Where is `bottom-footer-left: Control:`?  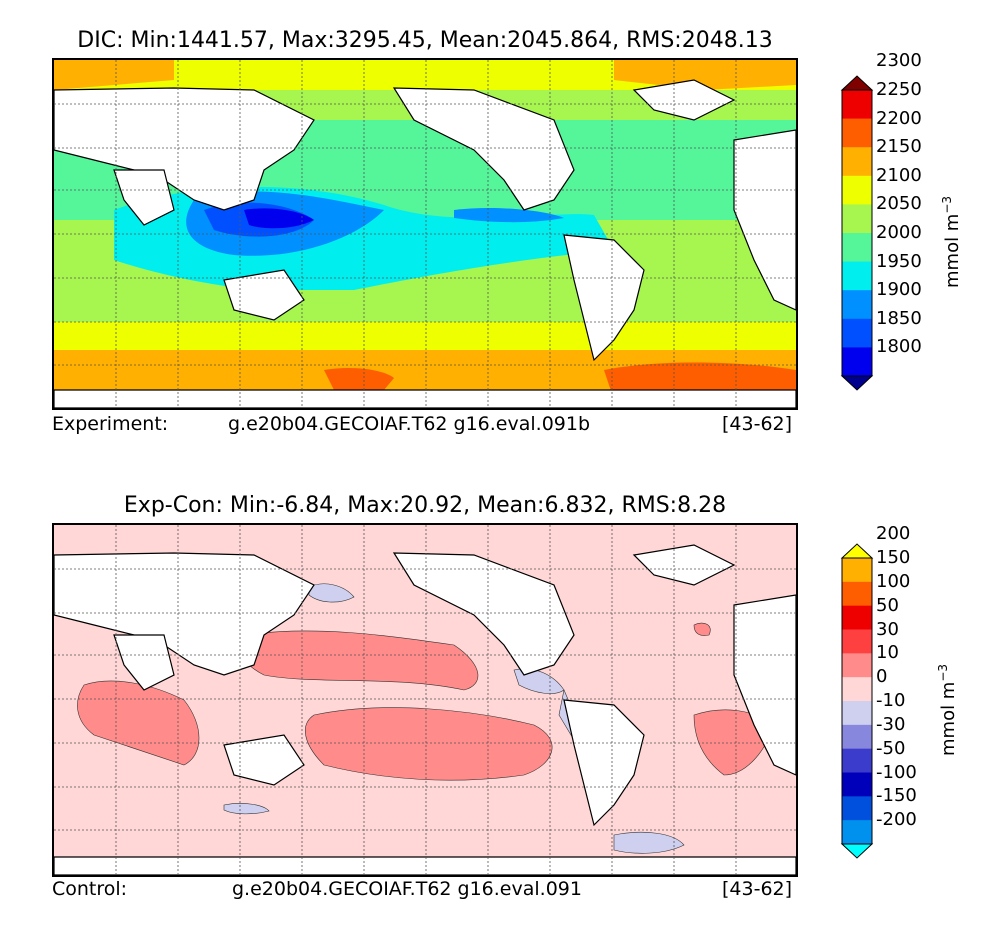
bottom-footer-left: Control: is located at coordinates (90, 889).